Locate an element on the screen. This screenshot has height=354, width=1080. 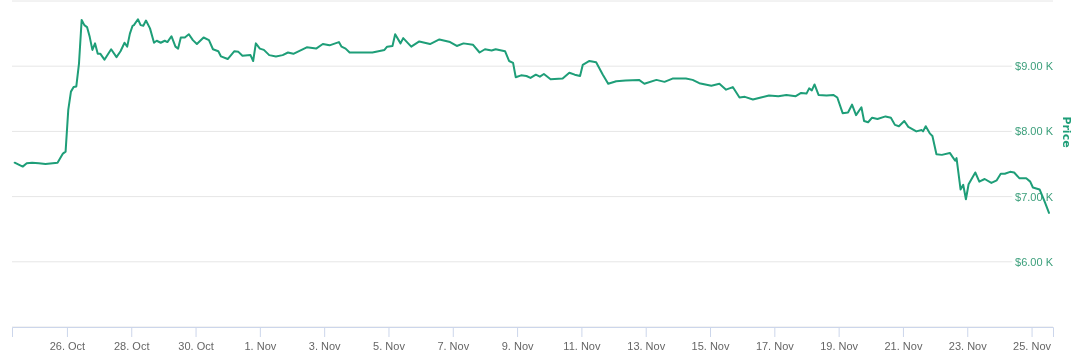
y-tick-label: $9.00 K is located at coordinates (1034, 66).